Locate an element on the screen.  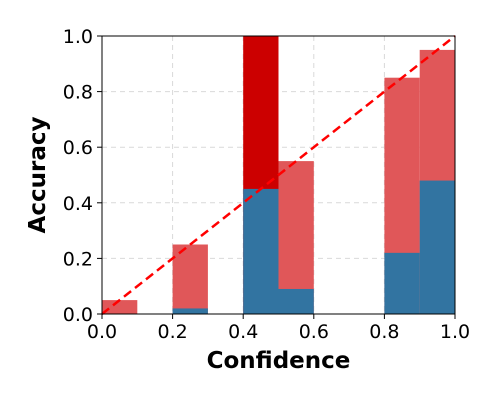
x-tick-label: 1.0 is located at coordinates (455, 332).